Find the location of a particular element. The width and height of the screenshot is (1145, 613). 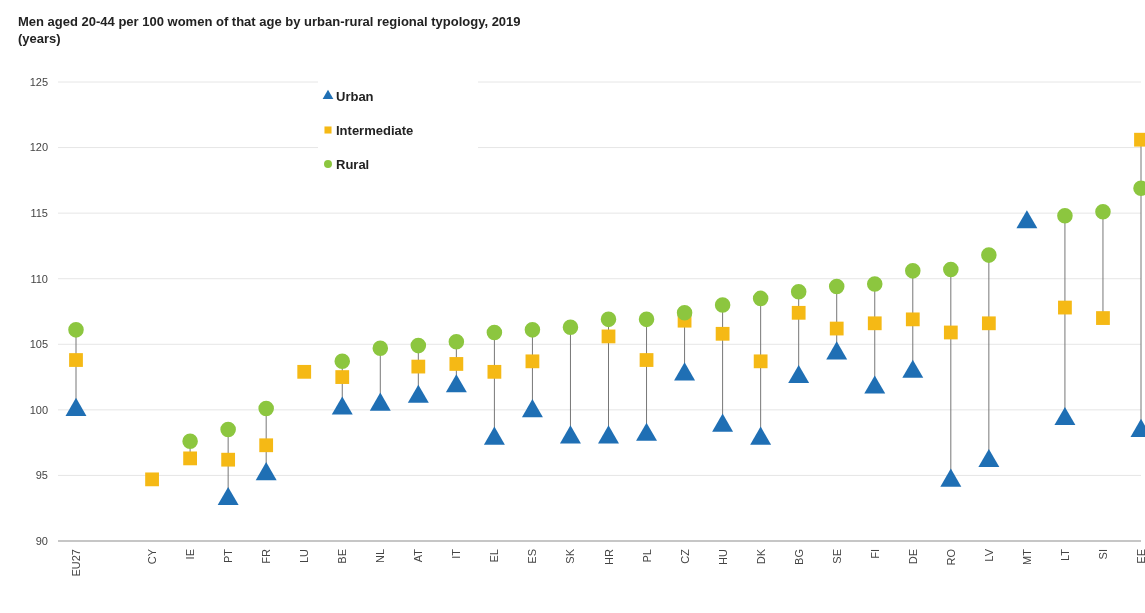

x-tick-label: BE is located at coordinates (342, 556).